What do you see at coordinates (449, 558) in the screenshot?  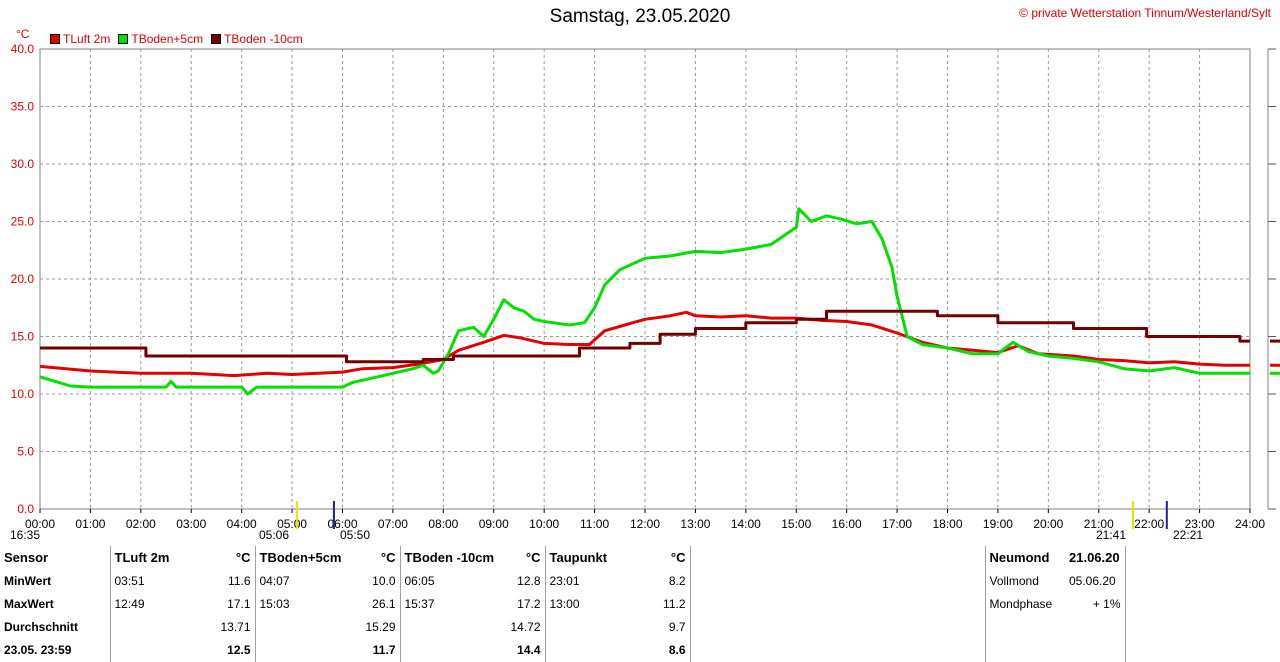 I see `stats-header: TBoden -10cm` at bounding box center [449, 558].